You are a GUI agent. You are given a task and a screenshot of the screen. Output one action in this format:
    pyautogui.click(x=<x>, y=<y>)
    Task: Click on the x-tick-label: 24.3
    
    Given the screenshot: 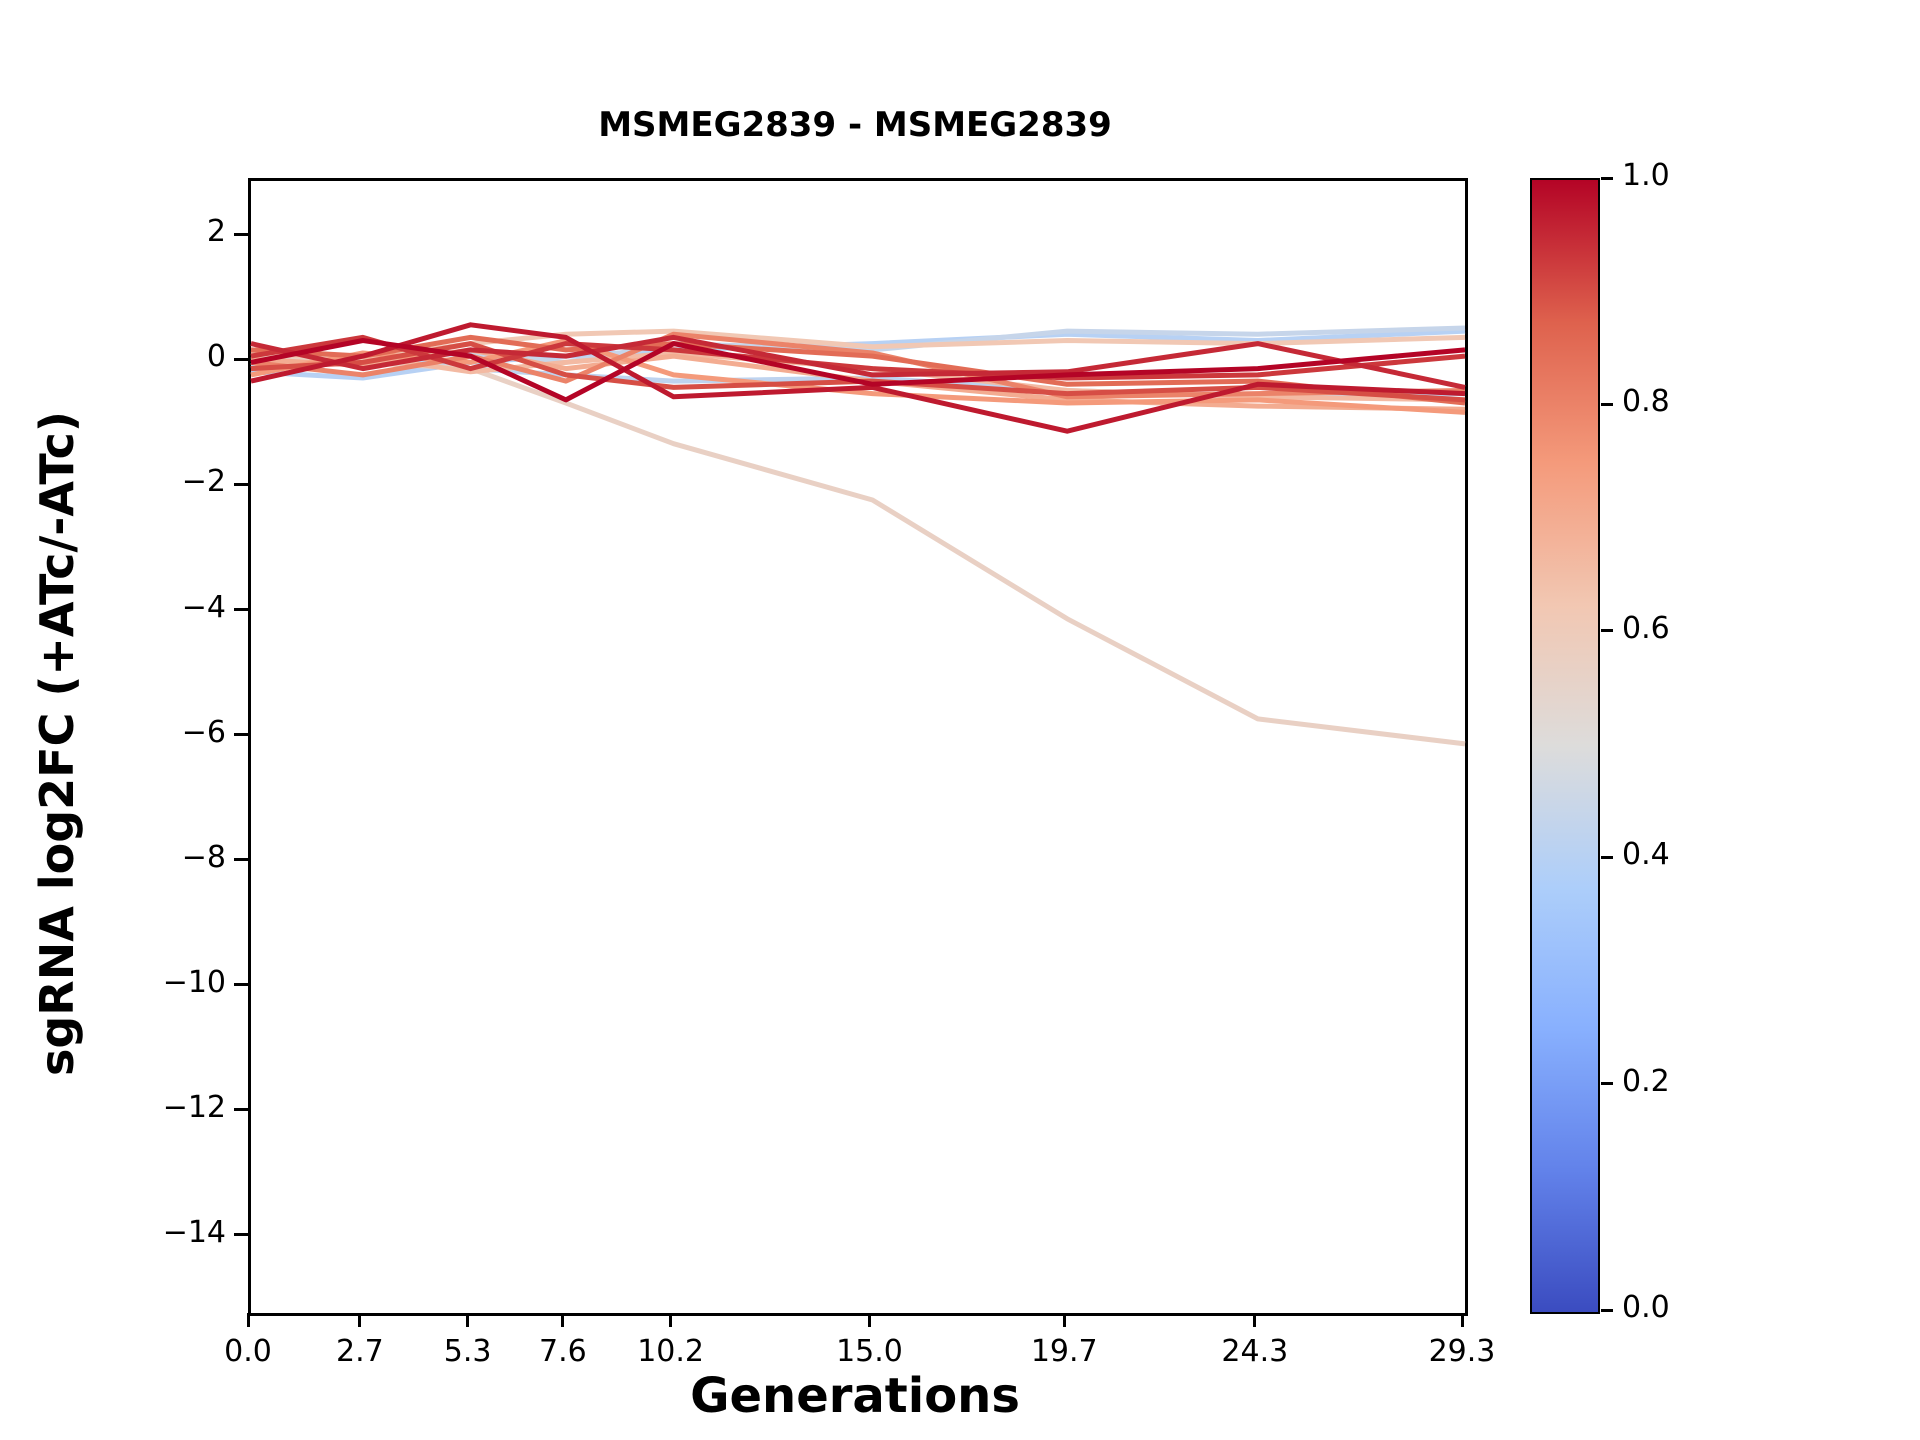 What is the action you would take?
    pyautogui.click(x=1255, y=1351)
    